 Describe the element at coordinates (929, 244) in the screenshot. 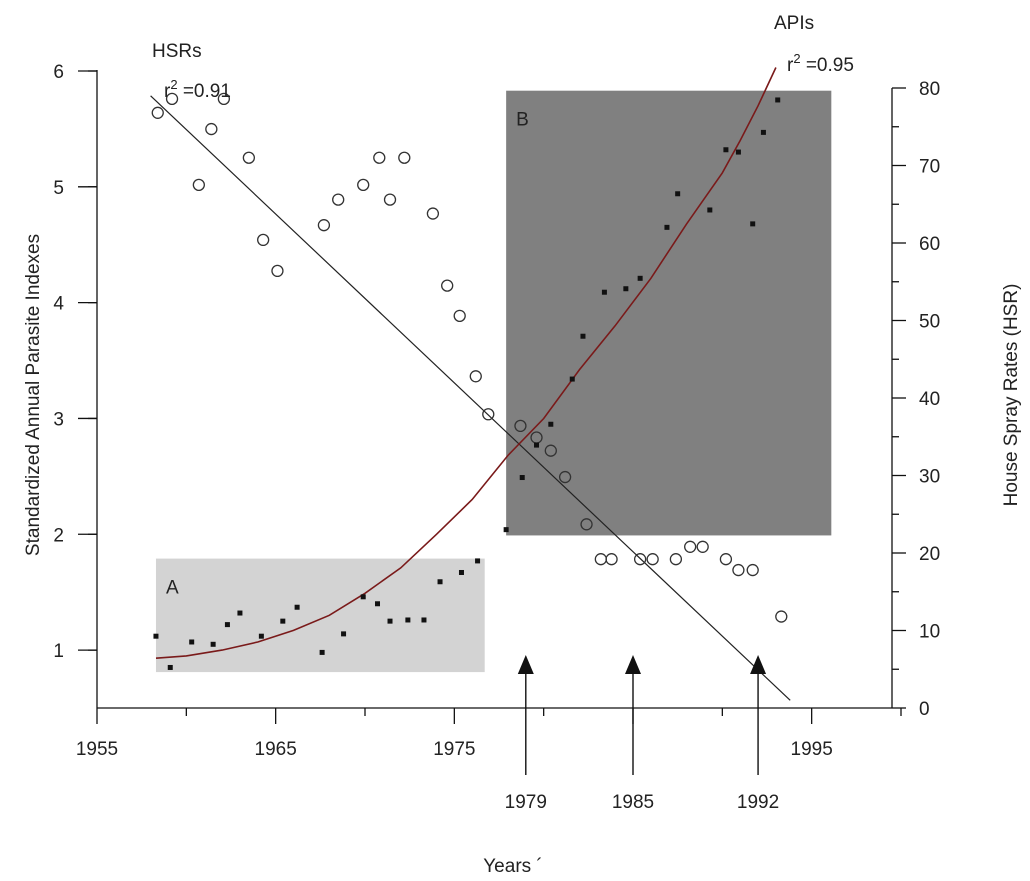

I see `right-tick-label-60: 60` at that location.